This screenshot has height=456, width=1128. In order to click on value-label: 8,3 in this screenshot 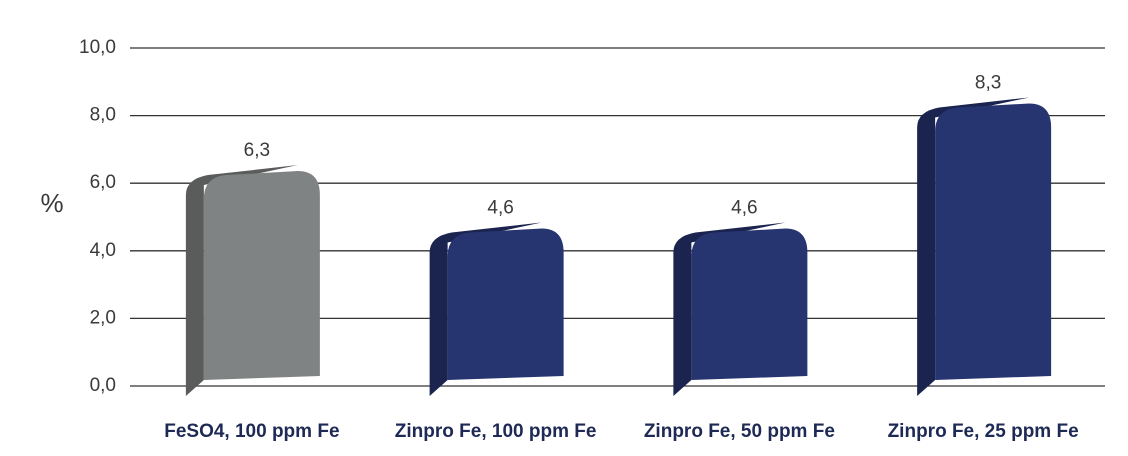, I will do `click(988, 82)`.